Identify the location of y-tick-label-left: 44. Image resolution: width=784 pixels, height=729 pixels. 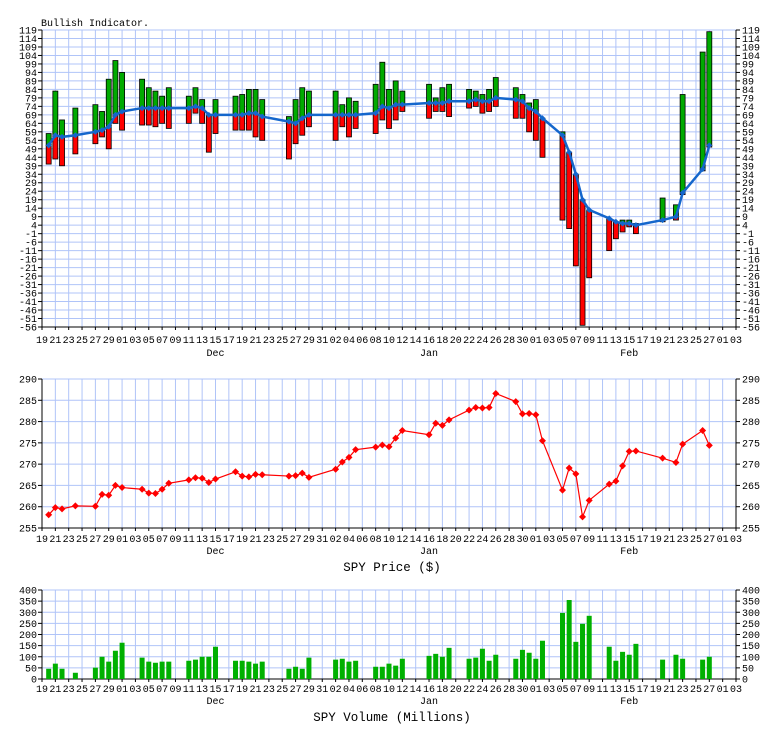
(31, 159).